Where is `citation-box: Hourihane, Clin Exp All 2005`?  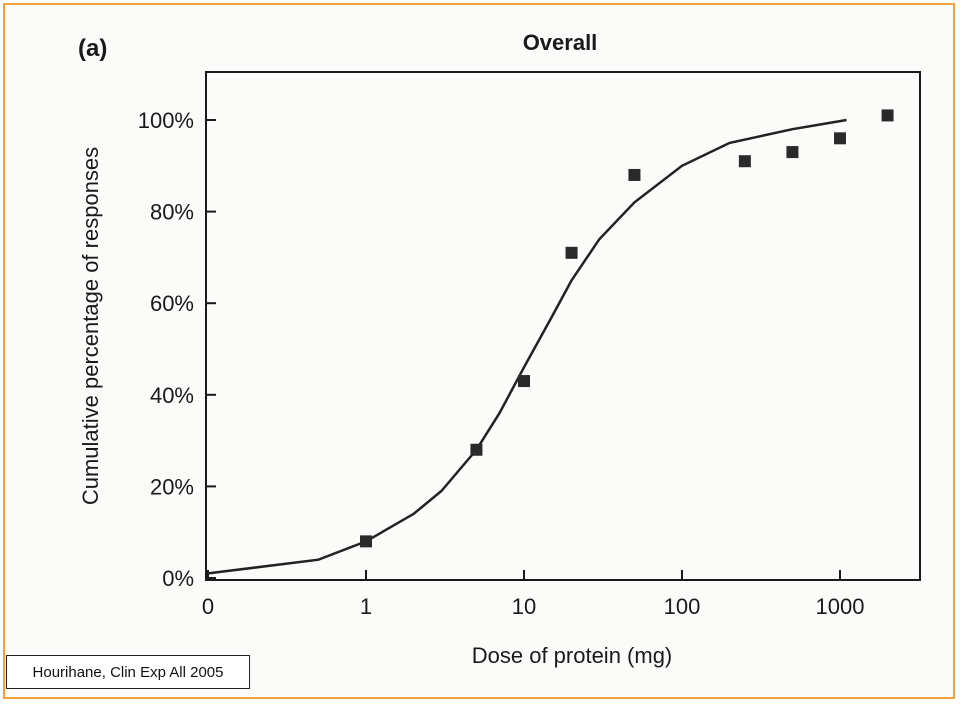
citation-box: Hourihane, Clin Exp All 2005 is located at coordinates (128, 672).